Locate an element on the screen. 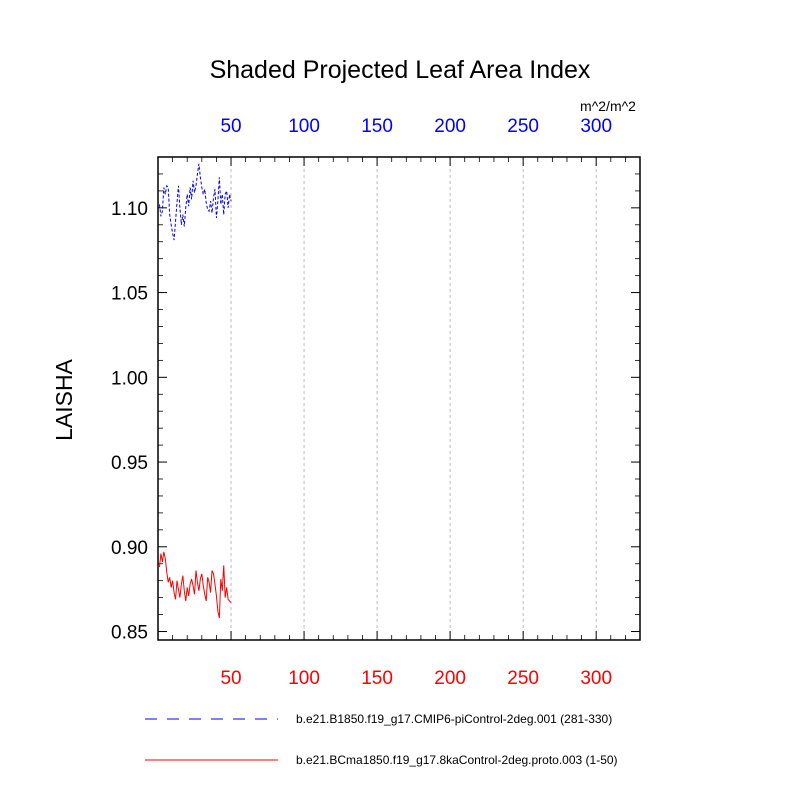 This screenshot has height=800, width=800. x-tick-label-bottom-150: 150 is located at coordinates (377, 678).